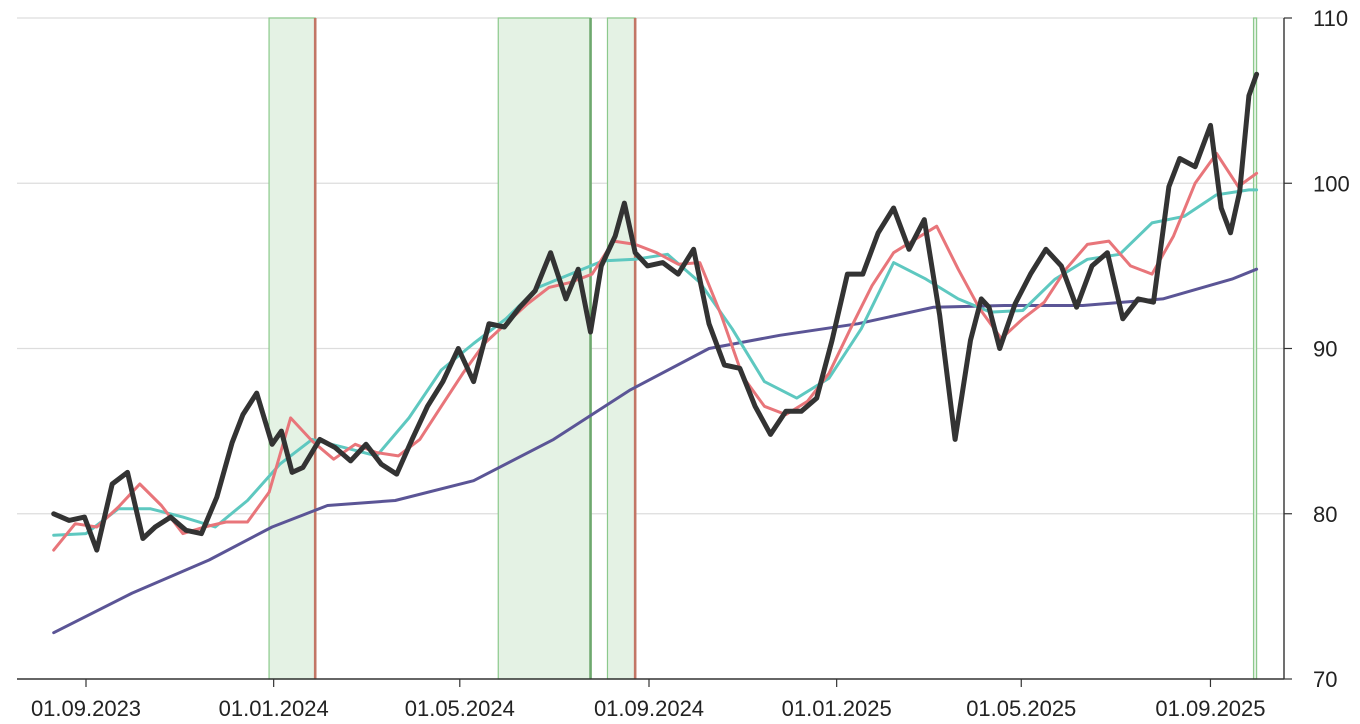 The height and width of the screenshot is (724, 1360). Describe the element at coordinates (1021, 708) in the screenshot. I see `x-tick-label: 01.05.2025` at that location.